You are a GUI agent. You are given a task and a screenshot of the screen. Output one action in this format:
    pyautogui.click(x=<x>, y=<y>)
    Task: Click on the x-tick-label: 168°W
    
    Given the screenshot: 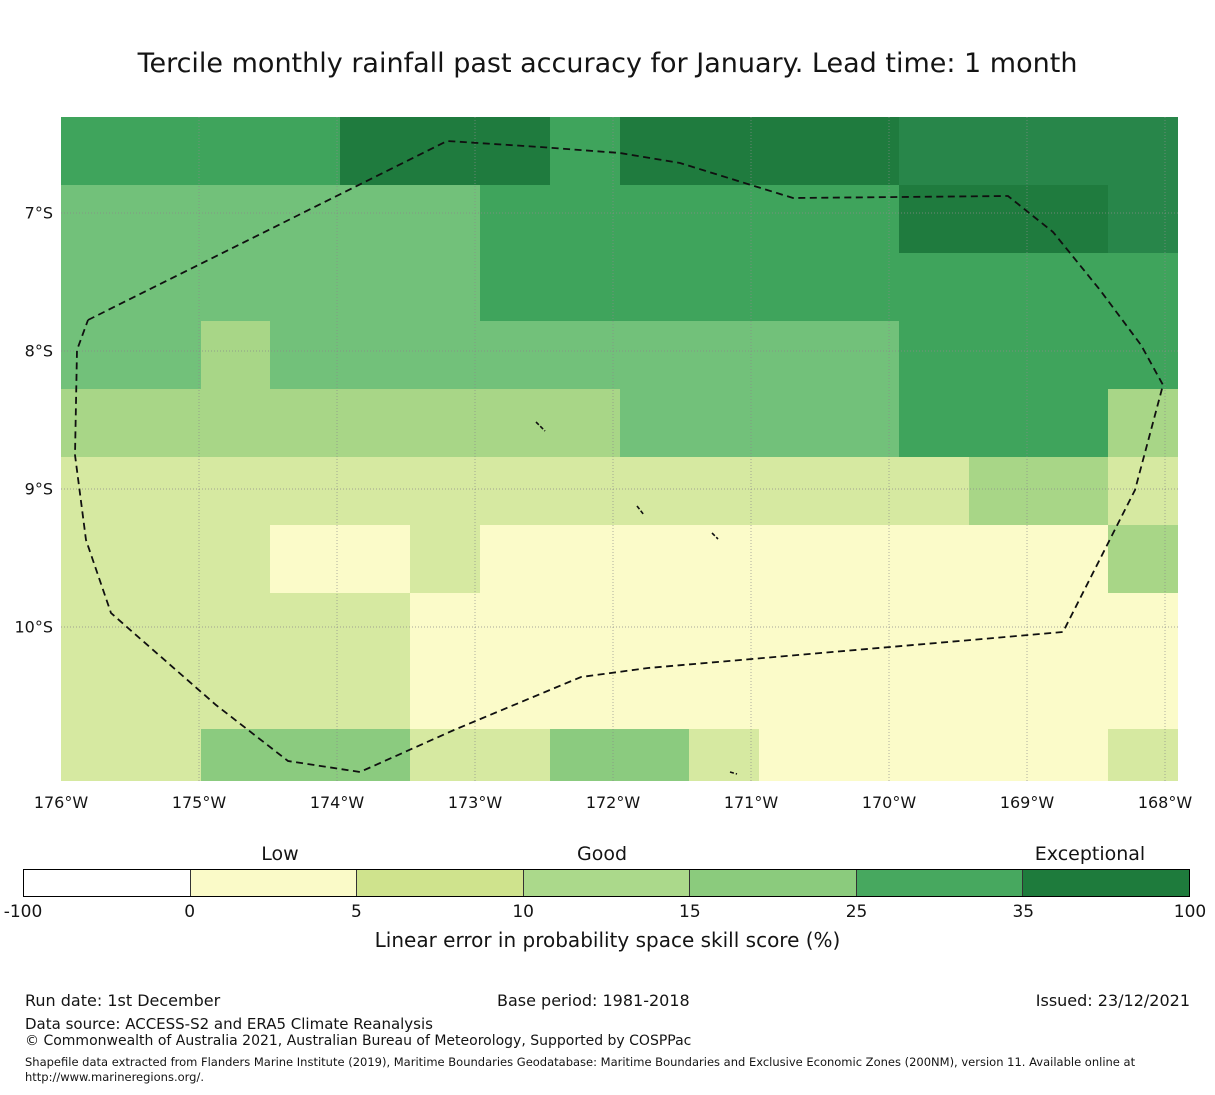 What is the action you would take?
    pyautogui.click(x=1165, y=802)
    